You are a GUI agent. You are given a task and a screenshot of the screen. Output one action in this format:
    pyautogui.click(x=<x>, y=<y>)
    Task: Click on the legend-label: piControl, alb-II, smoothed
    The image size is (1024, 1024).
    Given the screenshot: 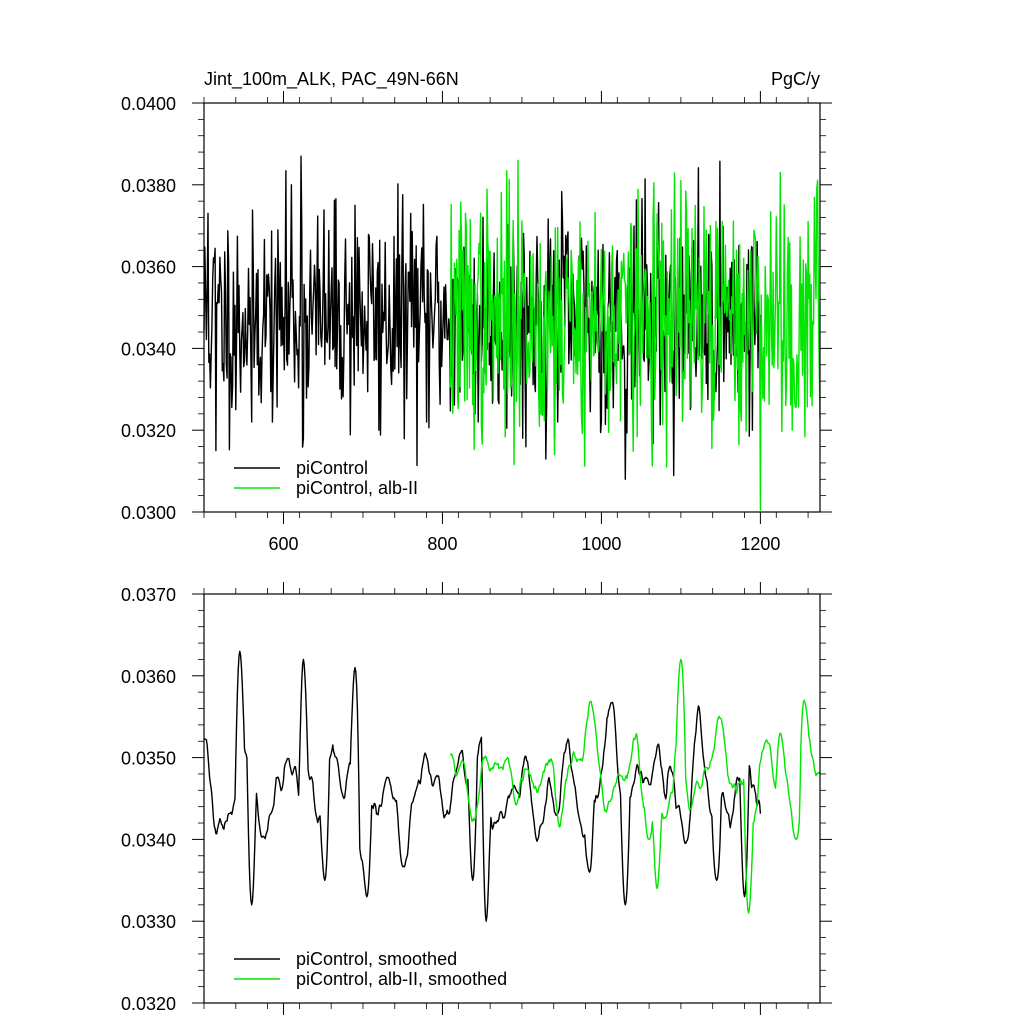 What is the action you would take?
    pyautogui.click(x=401, y=979)
    